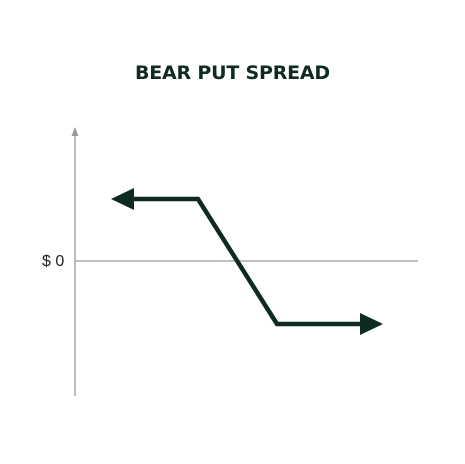 Image resolution: width=465 pixels, height=464 pixels. Describe the element at coordinates (53, 261) in the screenshot. I see `zero-profit-label: $ 0` at that location.